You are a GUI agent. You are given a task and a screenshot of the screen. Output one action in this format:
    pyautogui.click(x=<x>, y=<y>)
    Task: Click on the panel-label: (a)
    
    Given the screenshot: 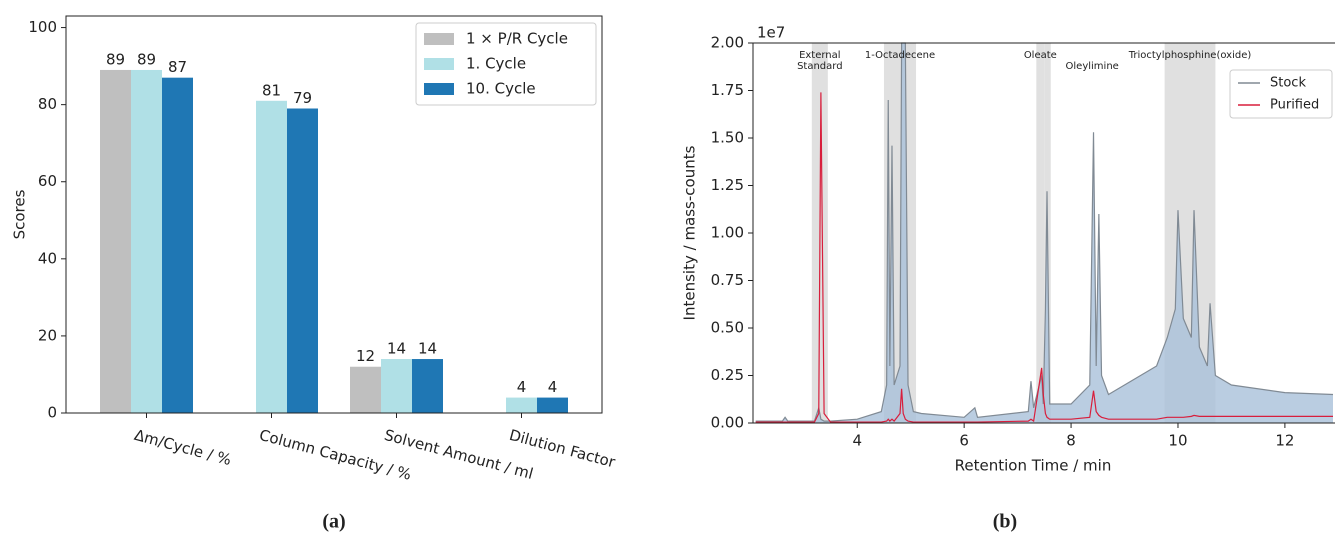 What is the action you would take?
    pyautogui.click(x=333, y=522)
    